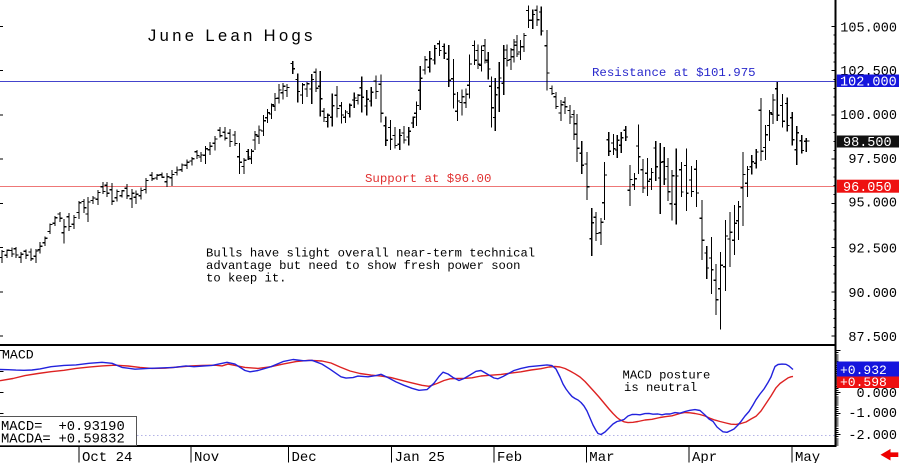  What do you see at coordinates (667, 376) in the screenshot?
I see `svg-text: MACD posture` at bounding box center [667, 376].